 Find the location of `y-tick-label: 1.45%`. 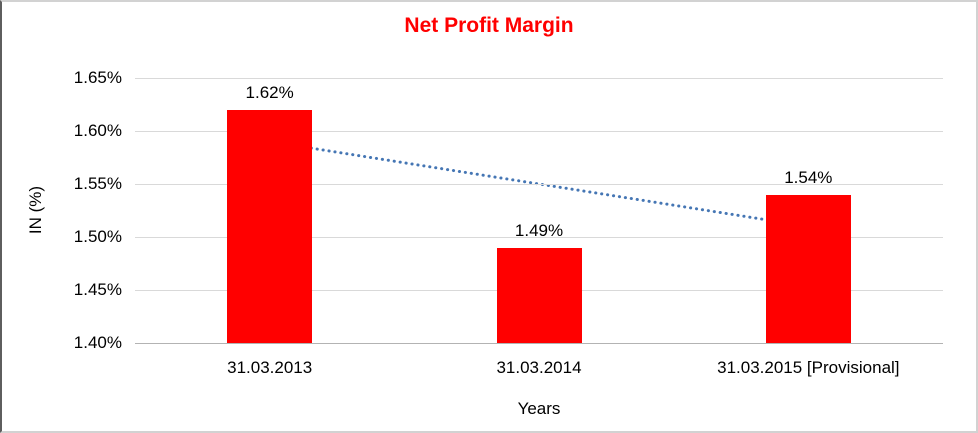

y-tick-label: 1.45% is located at coordinates (97, 289).